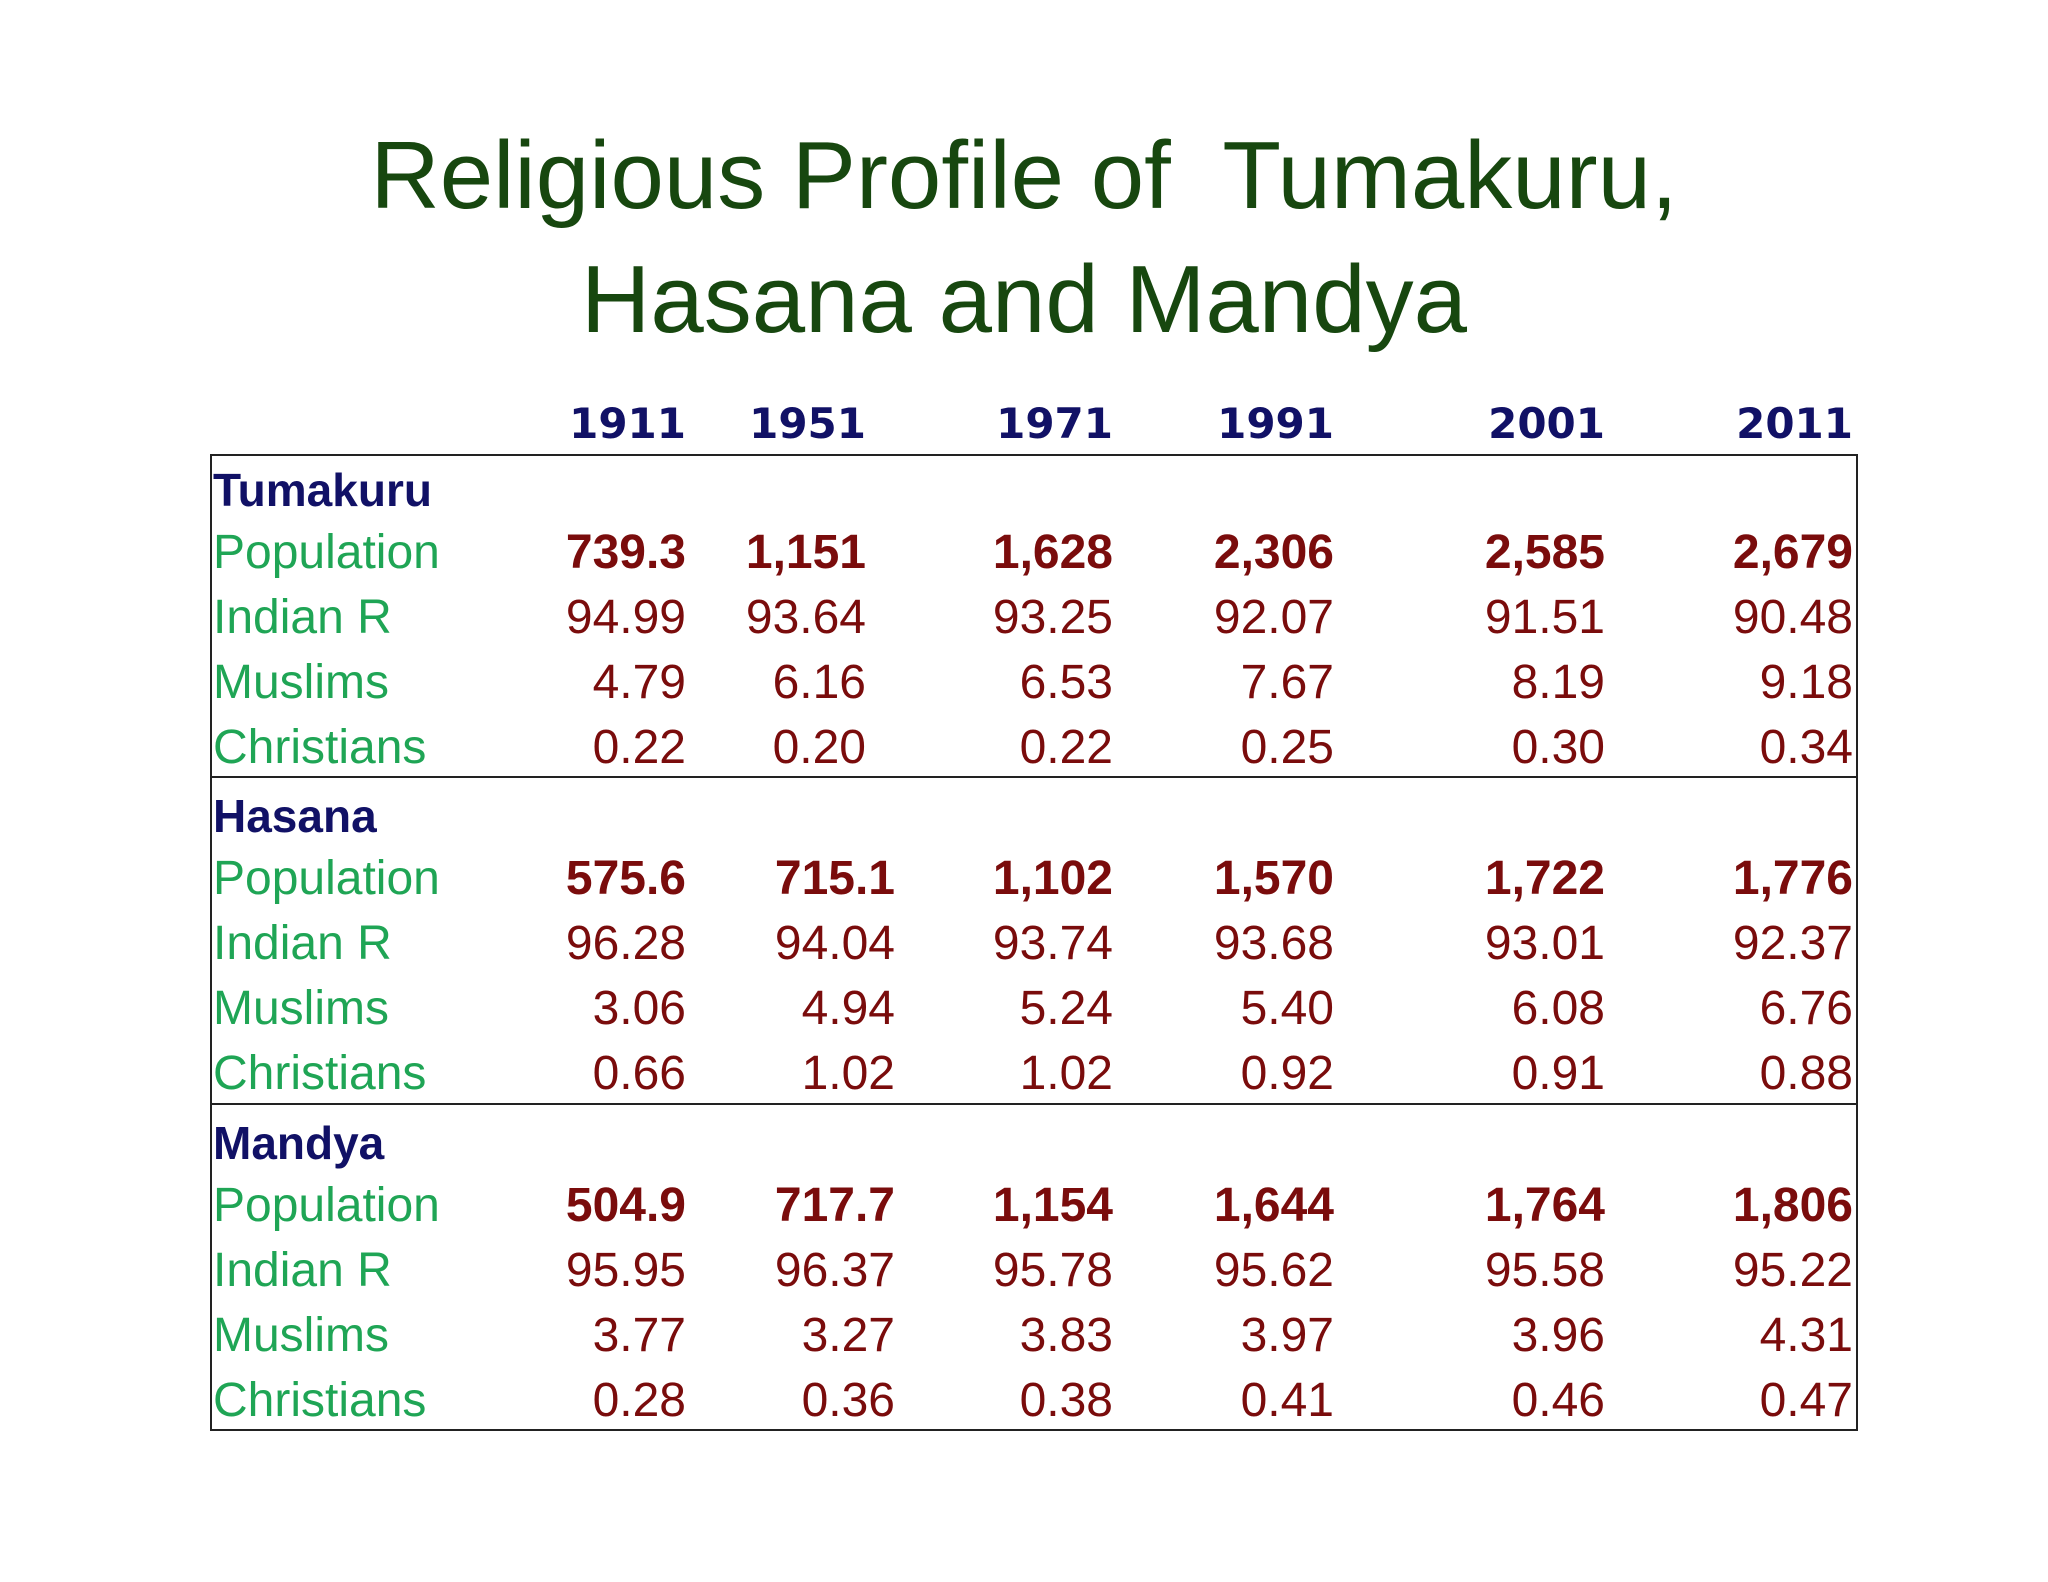  Describe the element at coordinates (625, 1270) in the screenshot. I see `cell-value: 95.95` at that location.